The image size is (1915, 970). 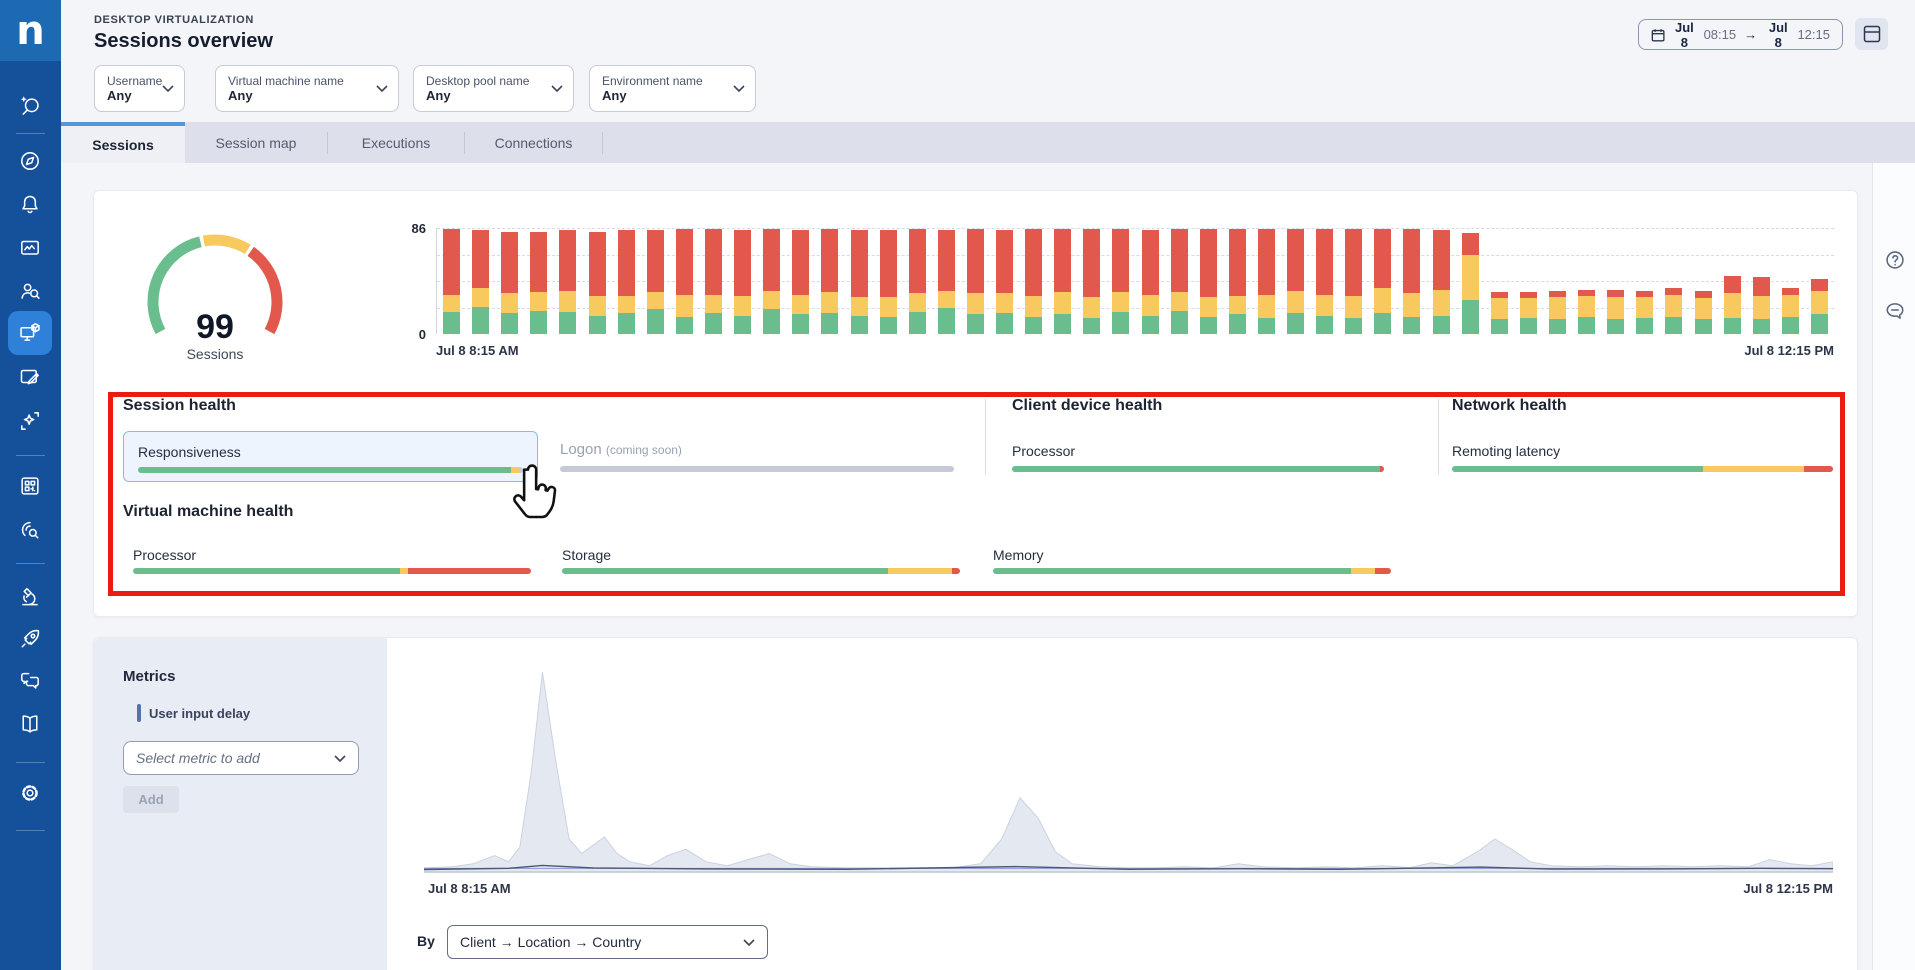 What do you see at coordinates (256, 142) in the screenshot?
I see `tab-session-map: Session map` at bounding box center [256, 142].